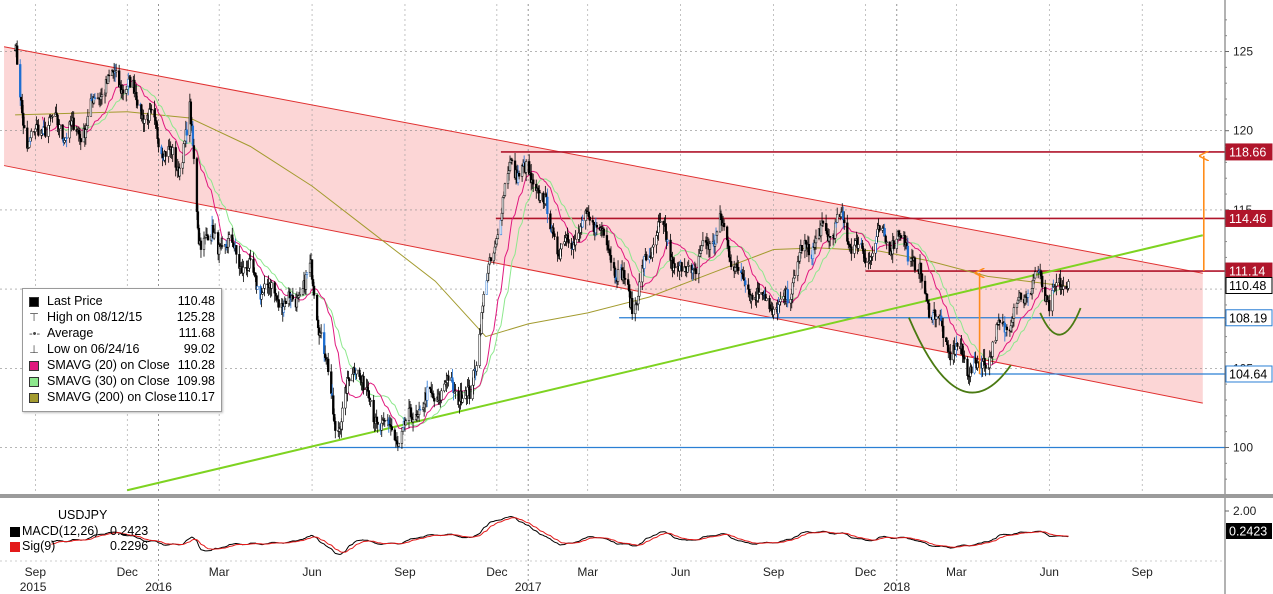  I want to click on x-month-label: Dec, so click(127, 572).